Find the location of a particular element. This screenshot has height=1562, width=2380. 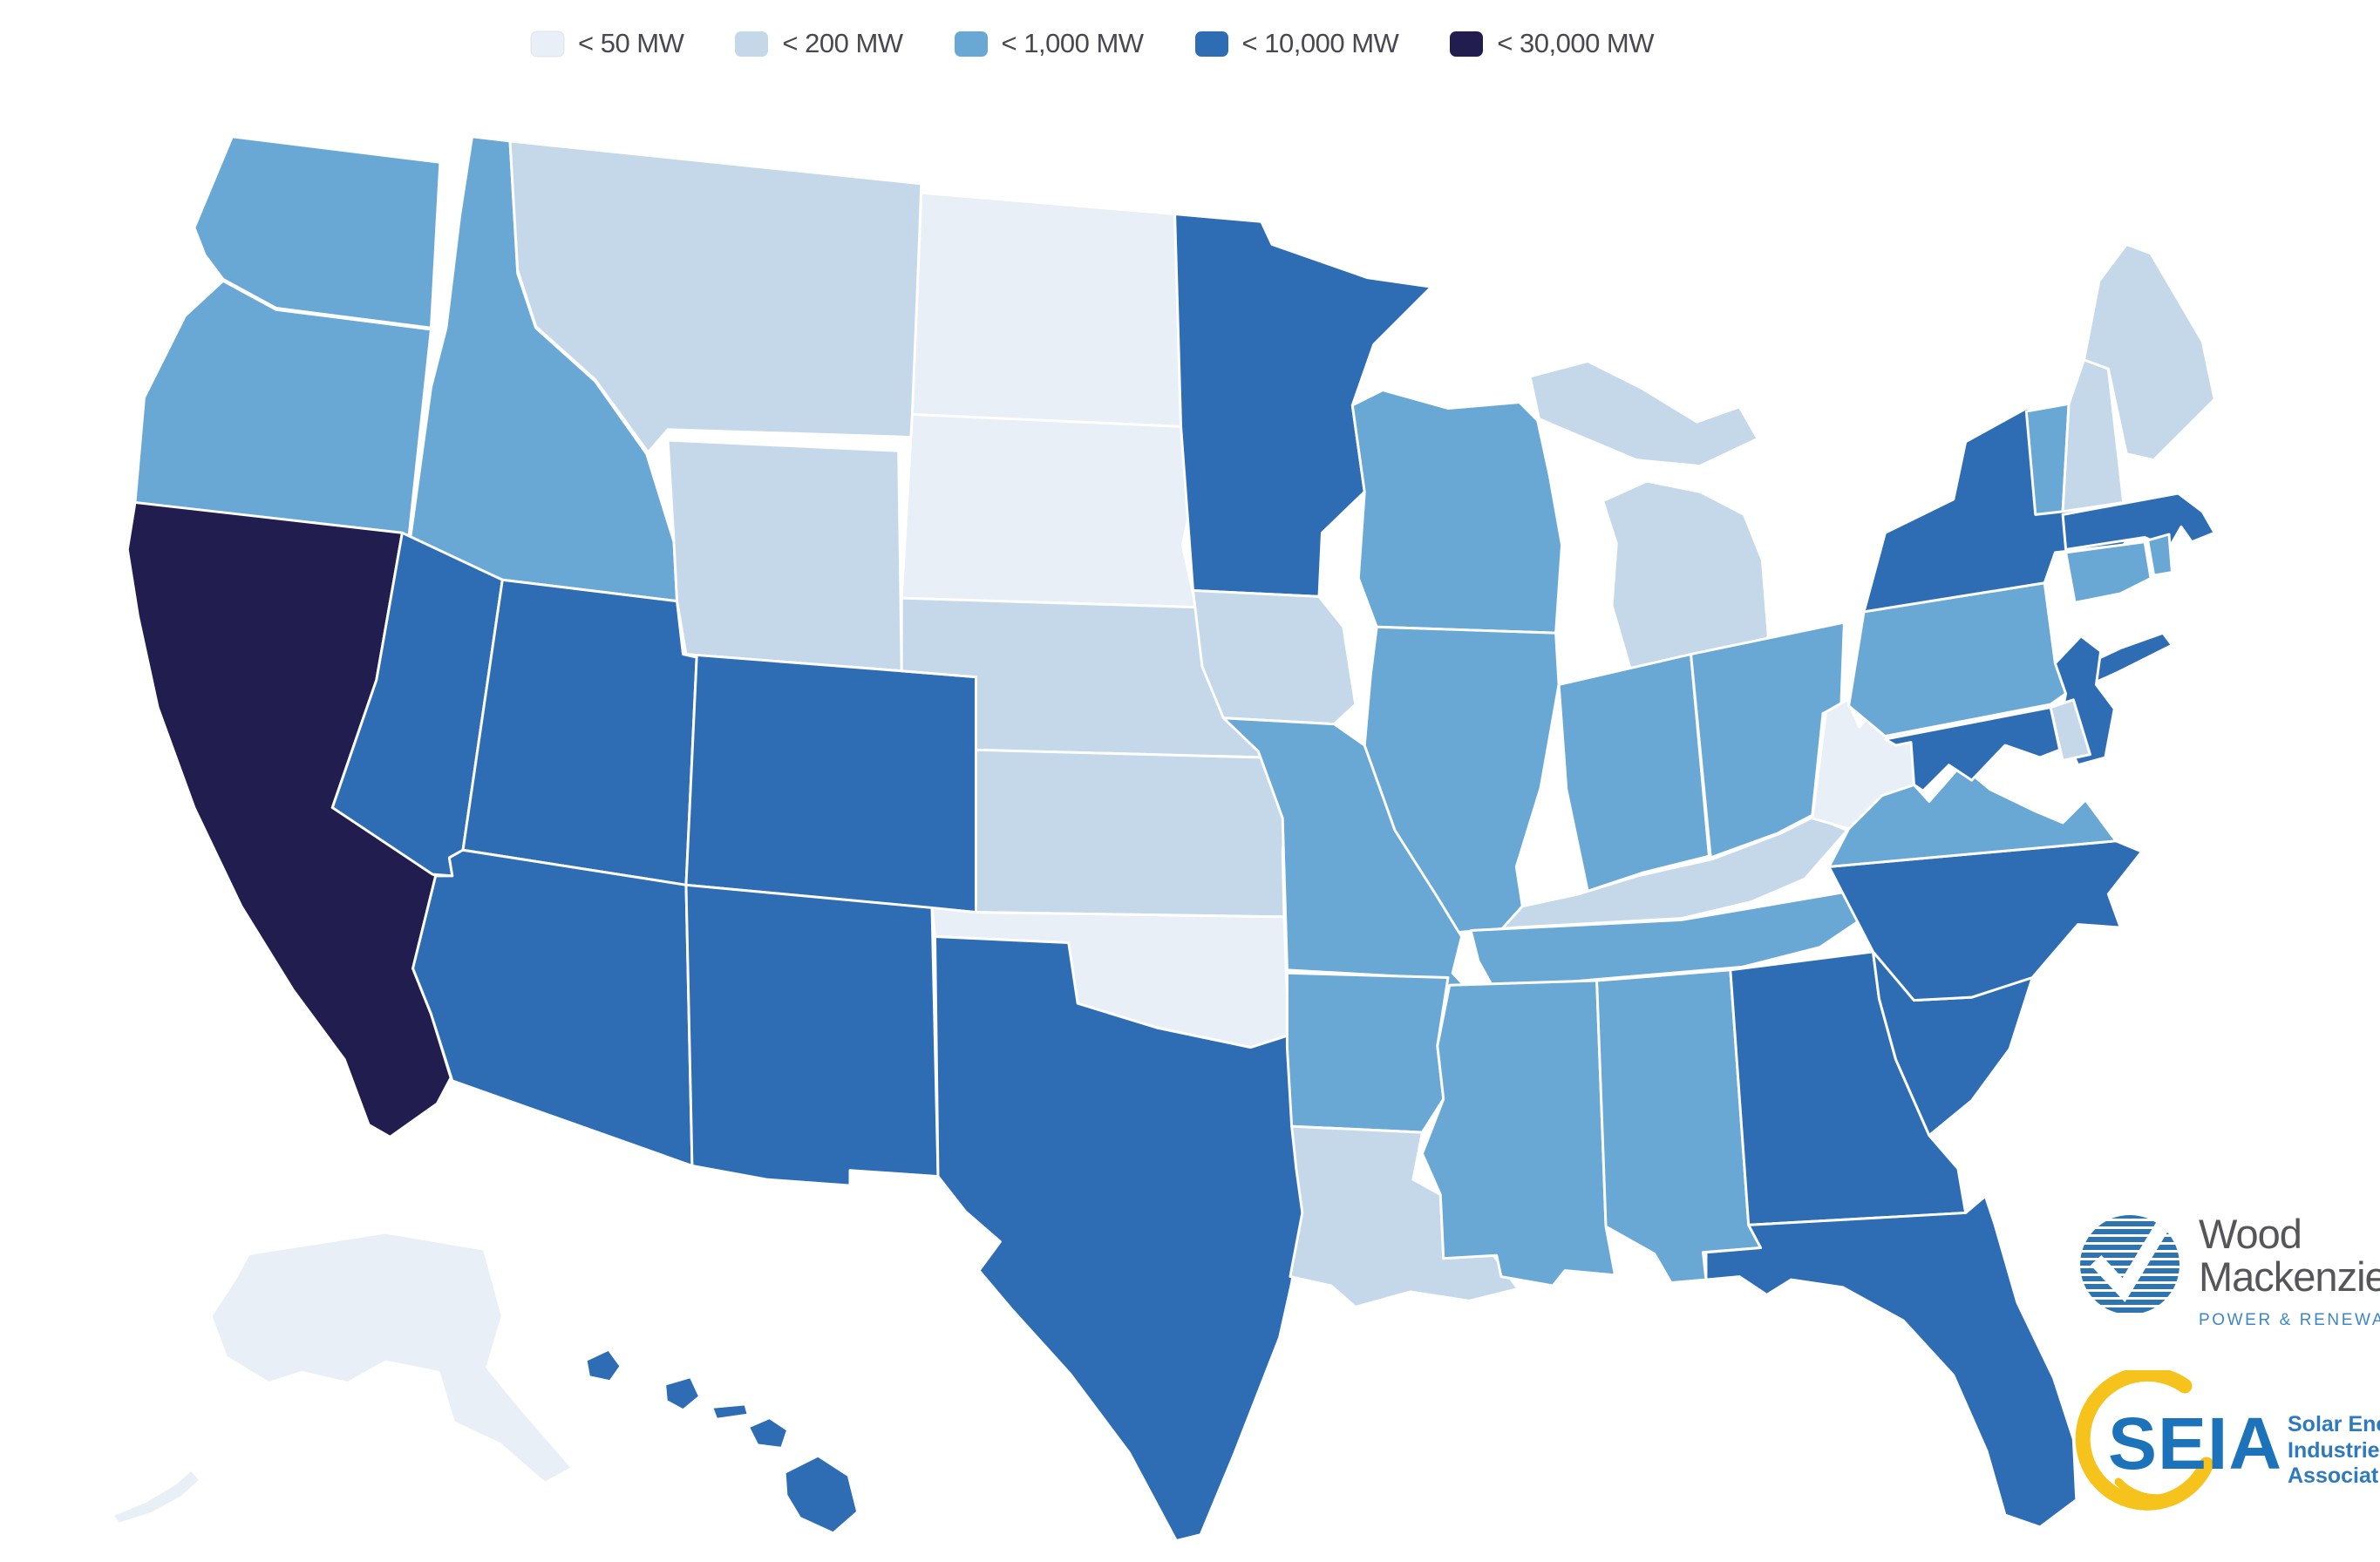

state-HI-kauai is located at coordinates (603, 1365).